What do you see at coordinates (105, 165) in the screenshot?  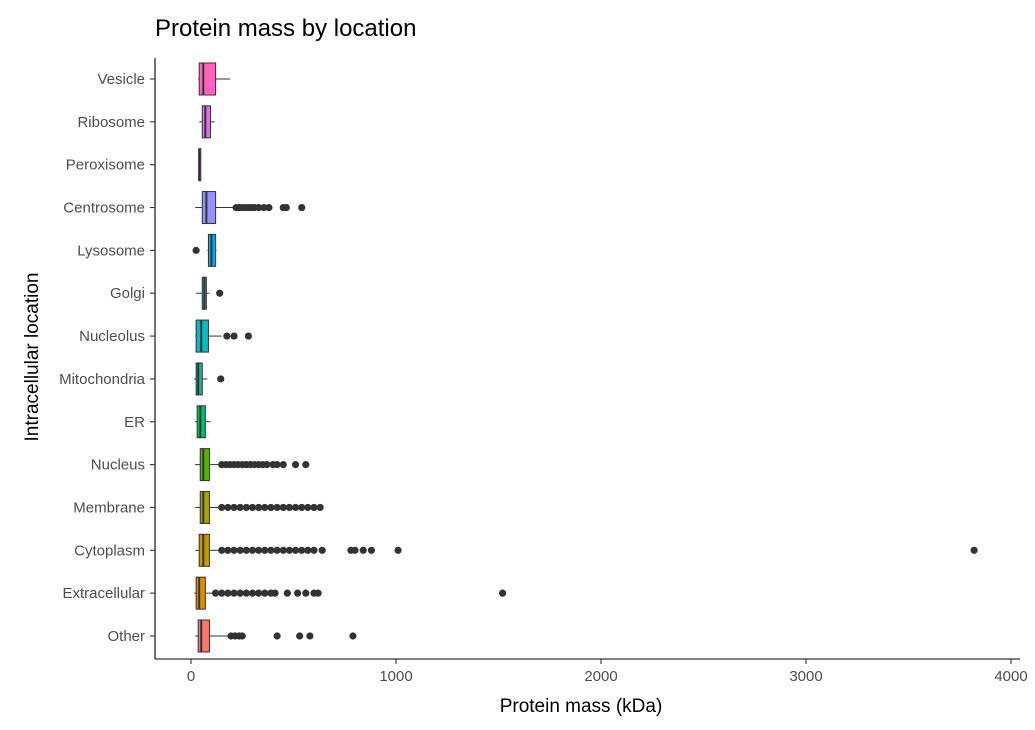 I see `y-tick-label: Peroxisome` at bounding box center [105, 165].